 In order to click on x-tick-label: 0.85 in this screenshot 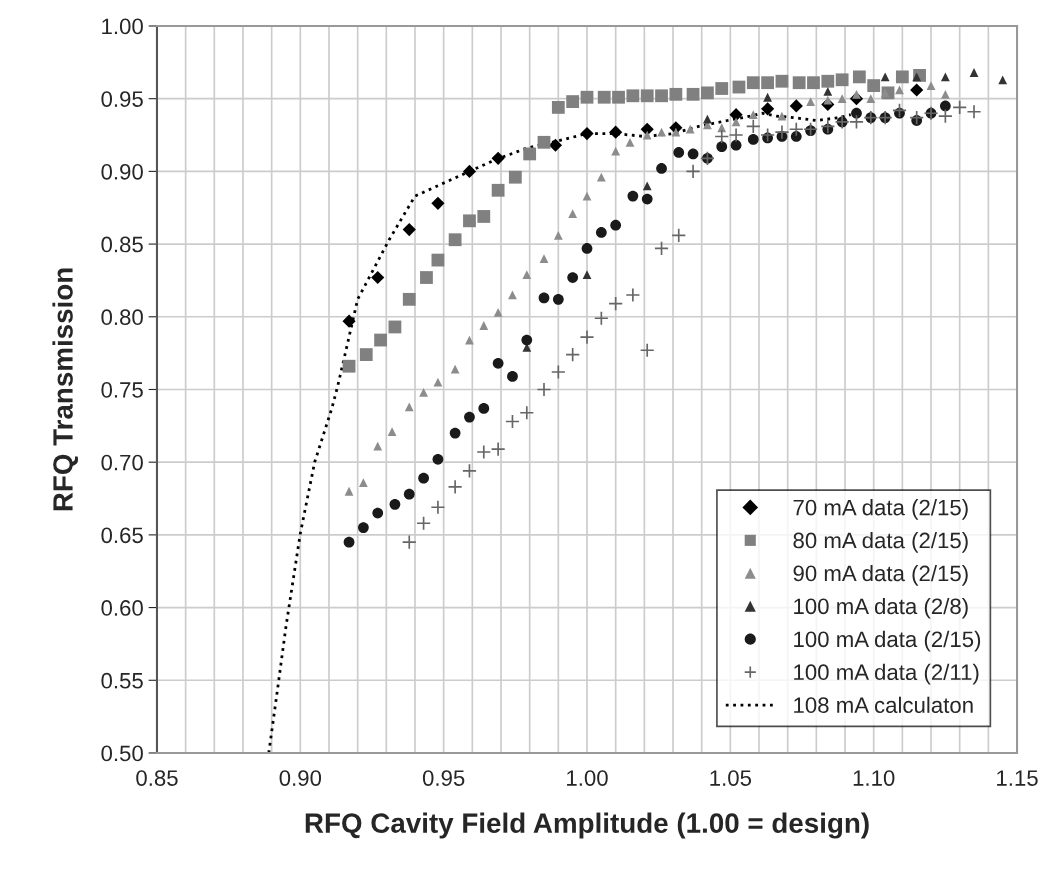, I will do `click(157, 778)`.